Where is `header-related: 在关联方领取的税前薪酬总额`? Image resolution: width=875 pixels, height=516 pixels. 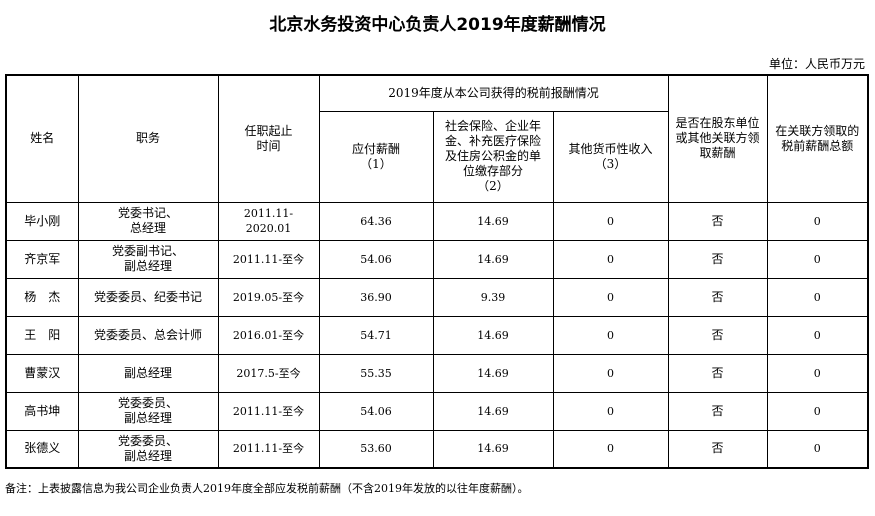 header-related: 在关联方领取的税前薪酬总额 is located at coordinates (817, 138).